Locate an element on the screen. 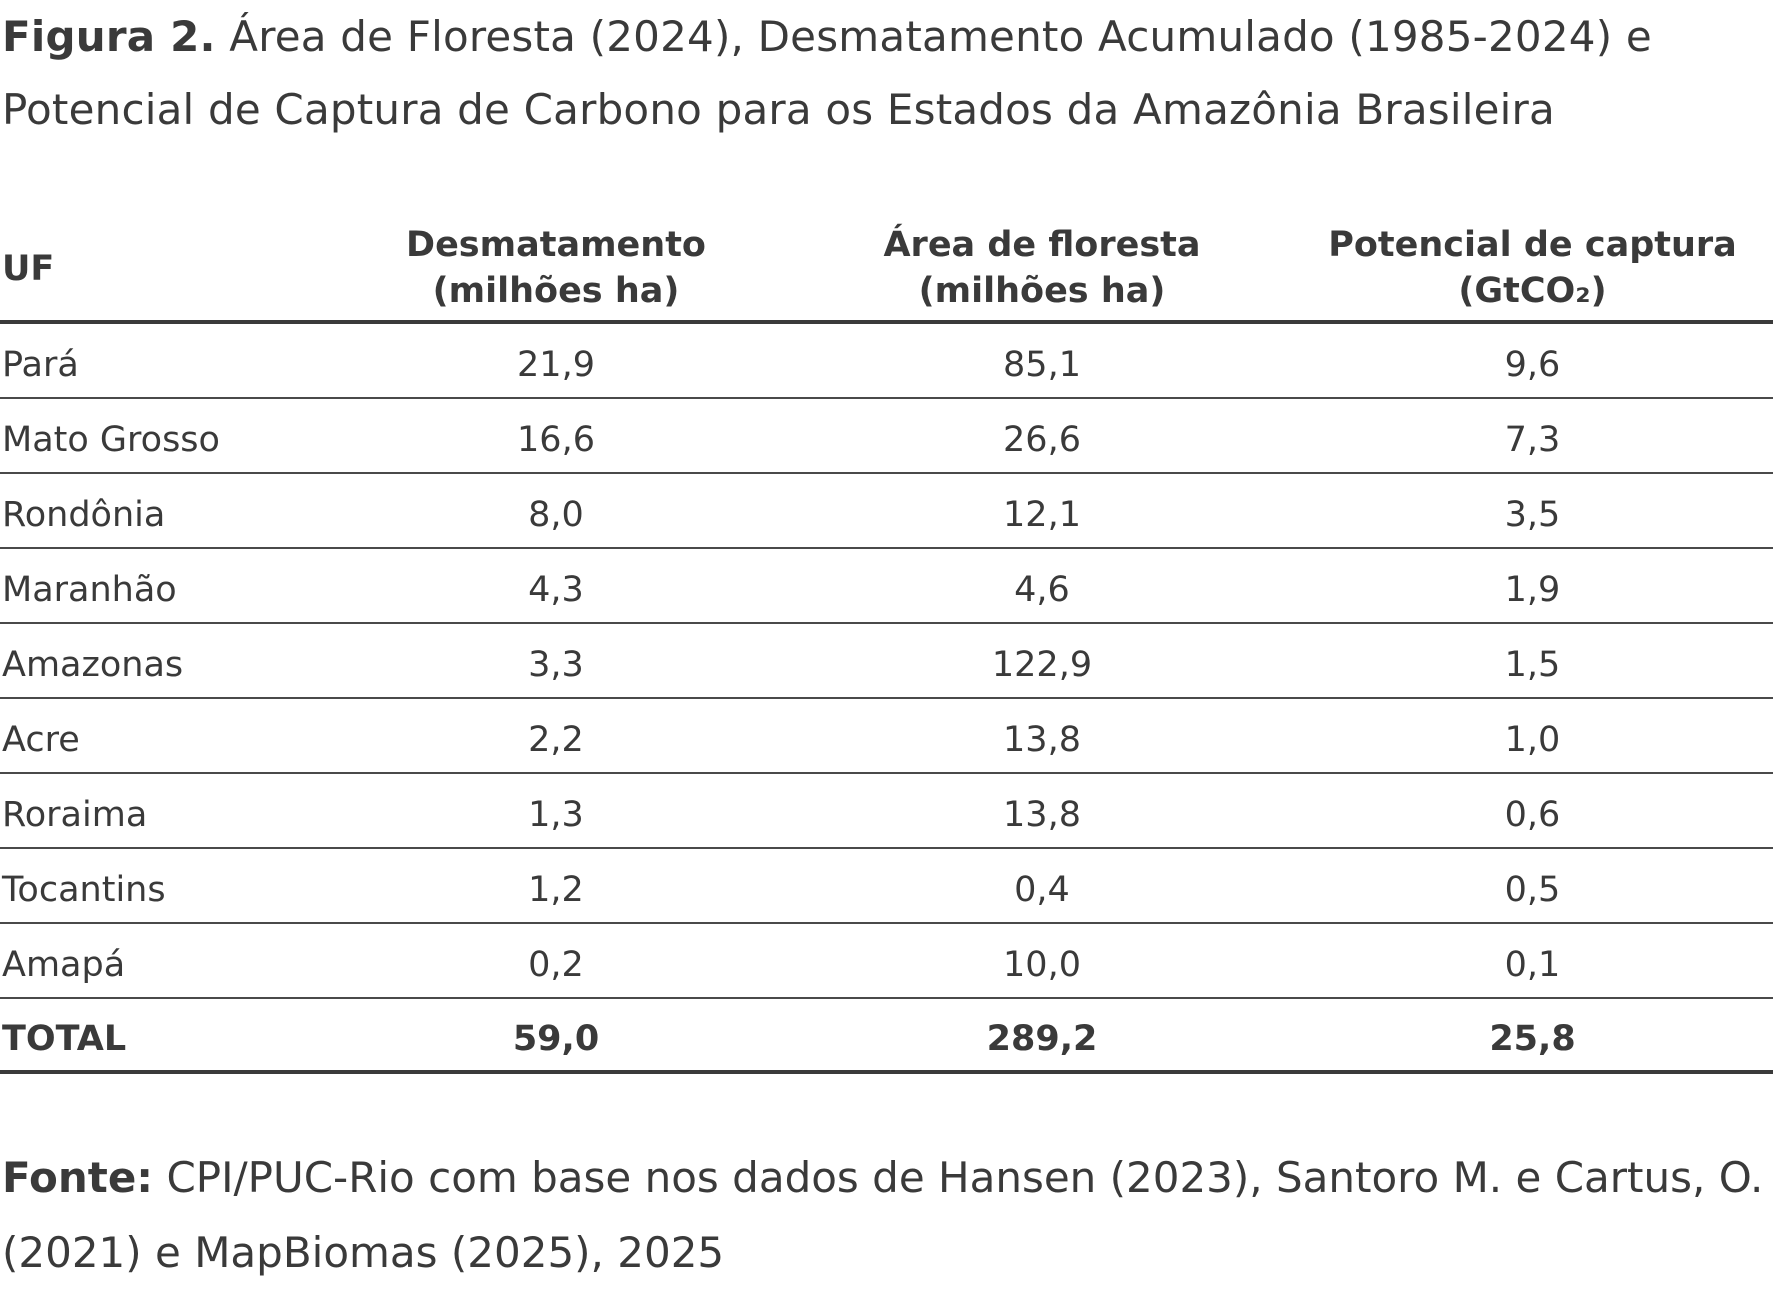  table-row: Amazonas 3,3 122,9 1,5 is located at coordinates (886, 661).